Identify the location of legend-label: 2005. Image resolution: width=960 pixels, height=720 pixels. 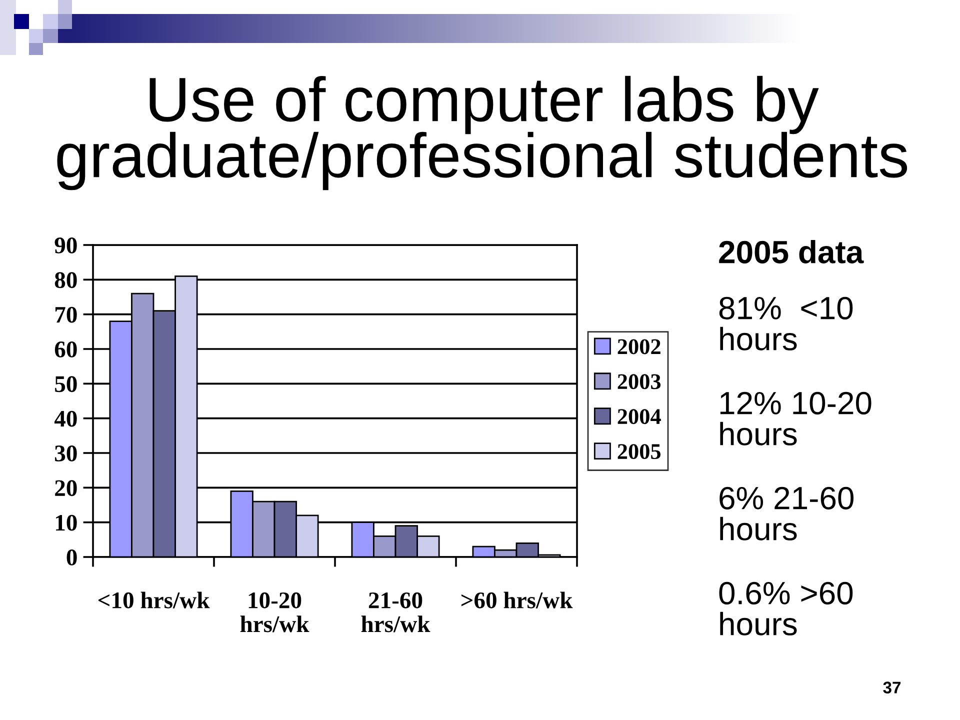
(639, 452).